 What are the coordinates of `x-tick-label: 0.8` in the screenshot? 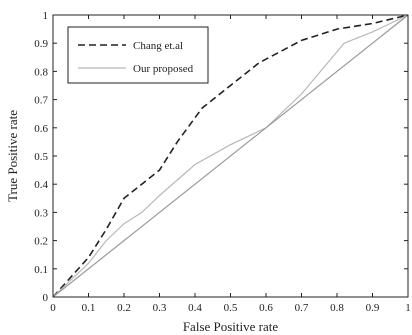 It's located at (337, 308).